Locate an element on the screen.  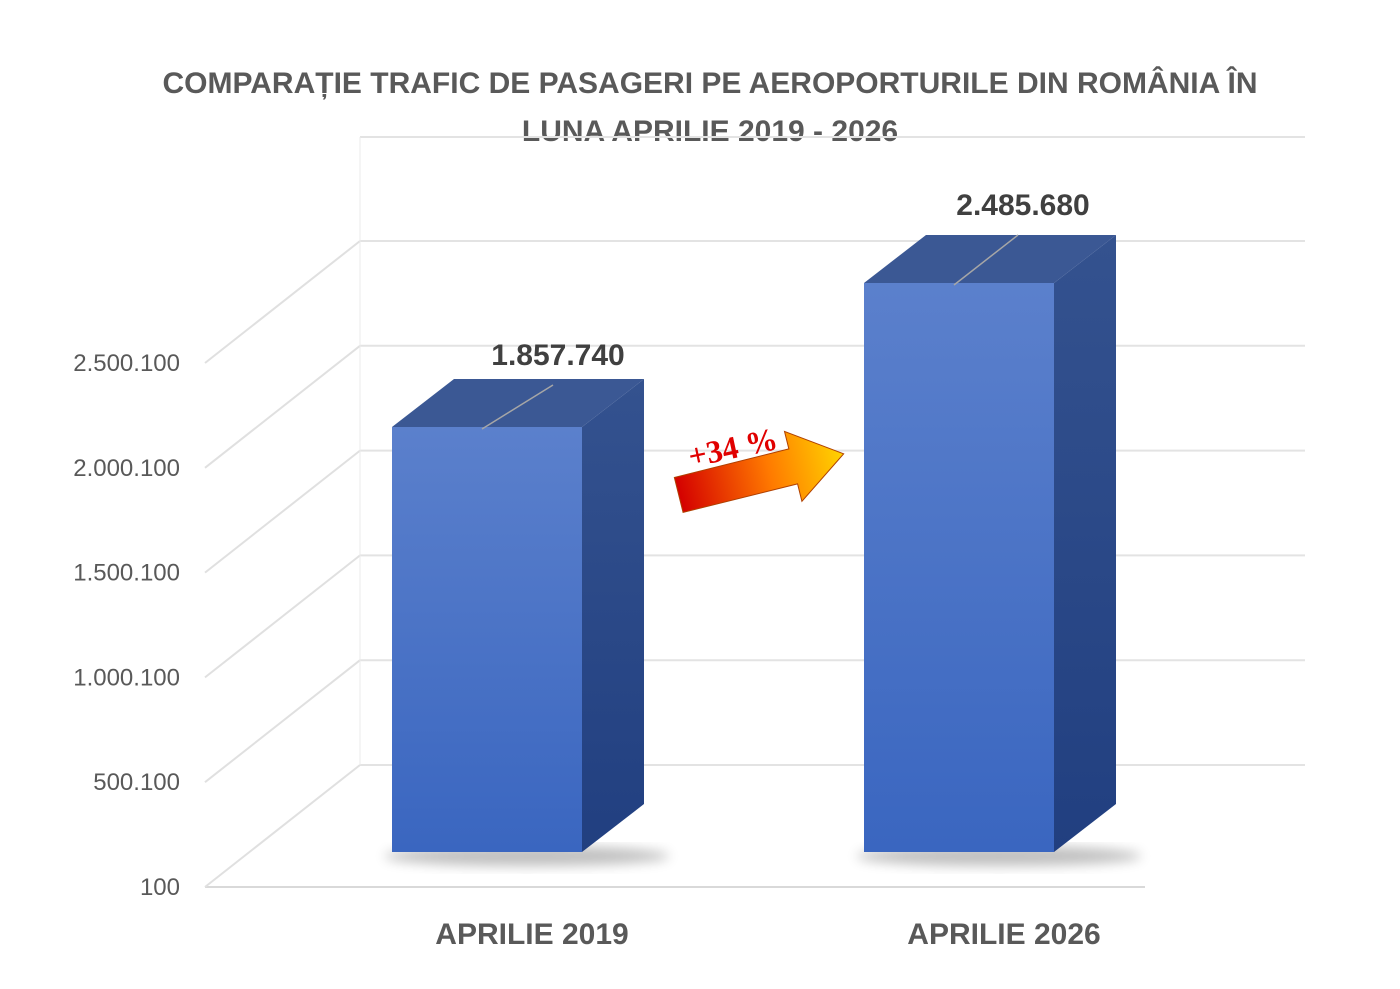
x-category-label: APRILIE 2019 is located at coordinates (531, 934).